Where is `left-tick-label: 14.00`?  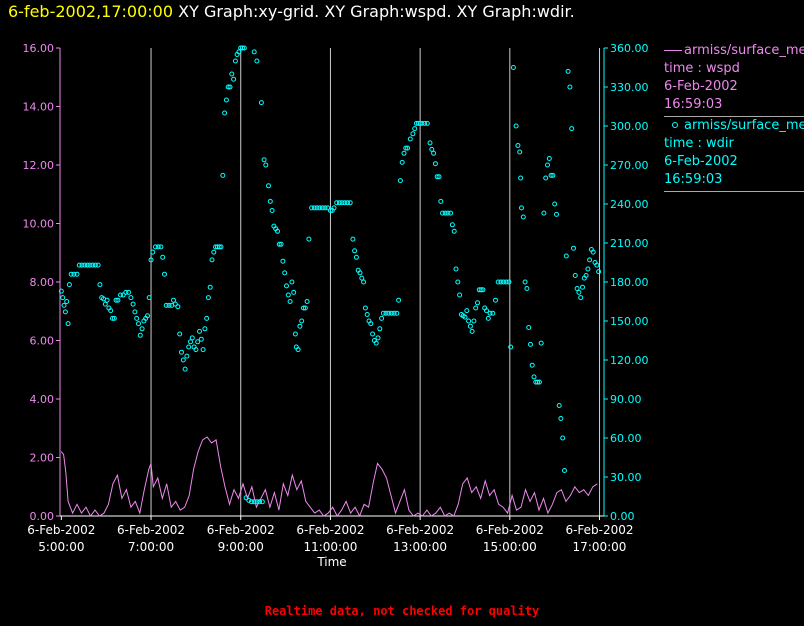
left-tick-label: 14.00 is located at coordinates (39, 107).